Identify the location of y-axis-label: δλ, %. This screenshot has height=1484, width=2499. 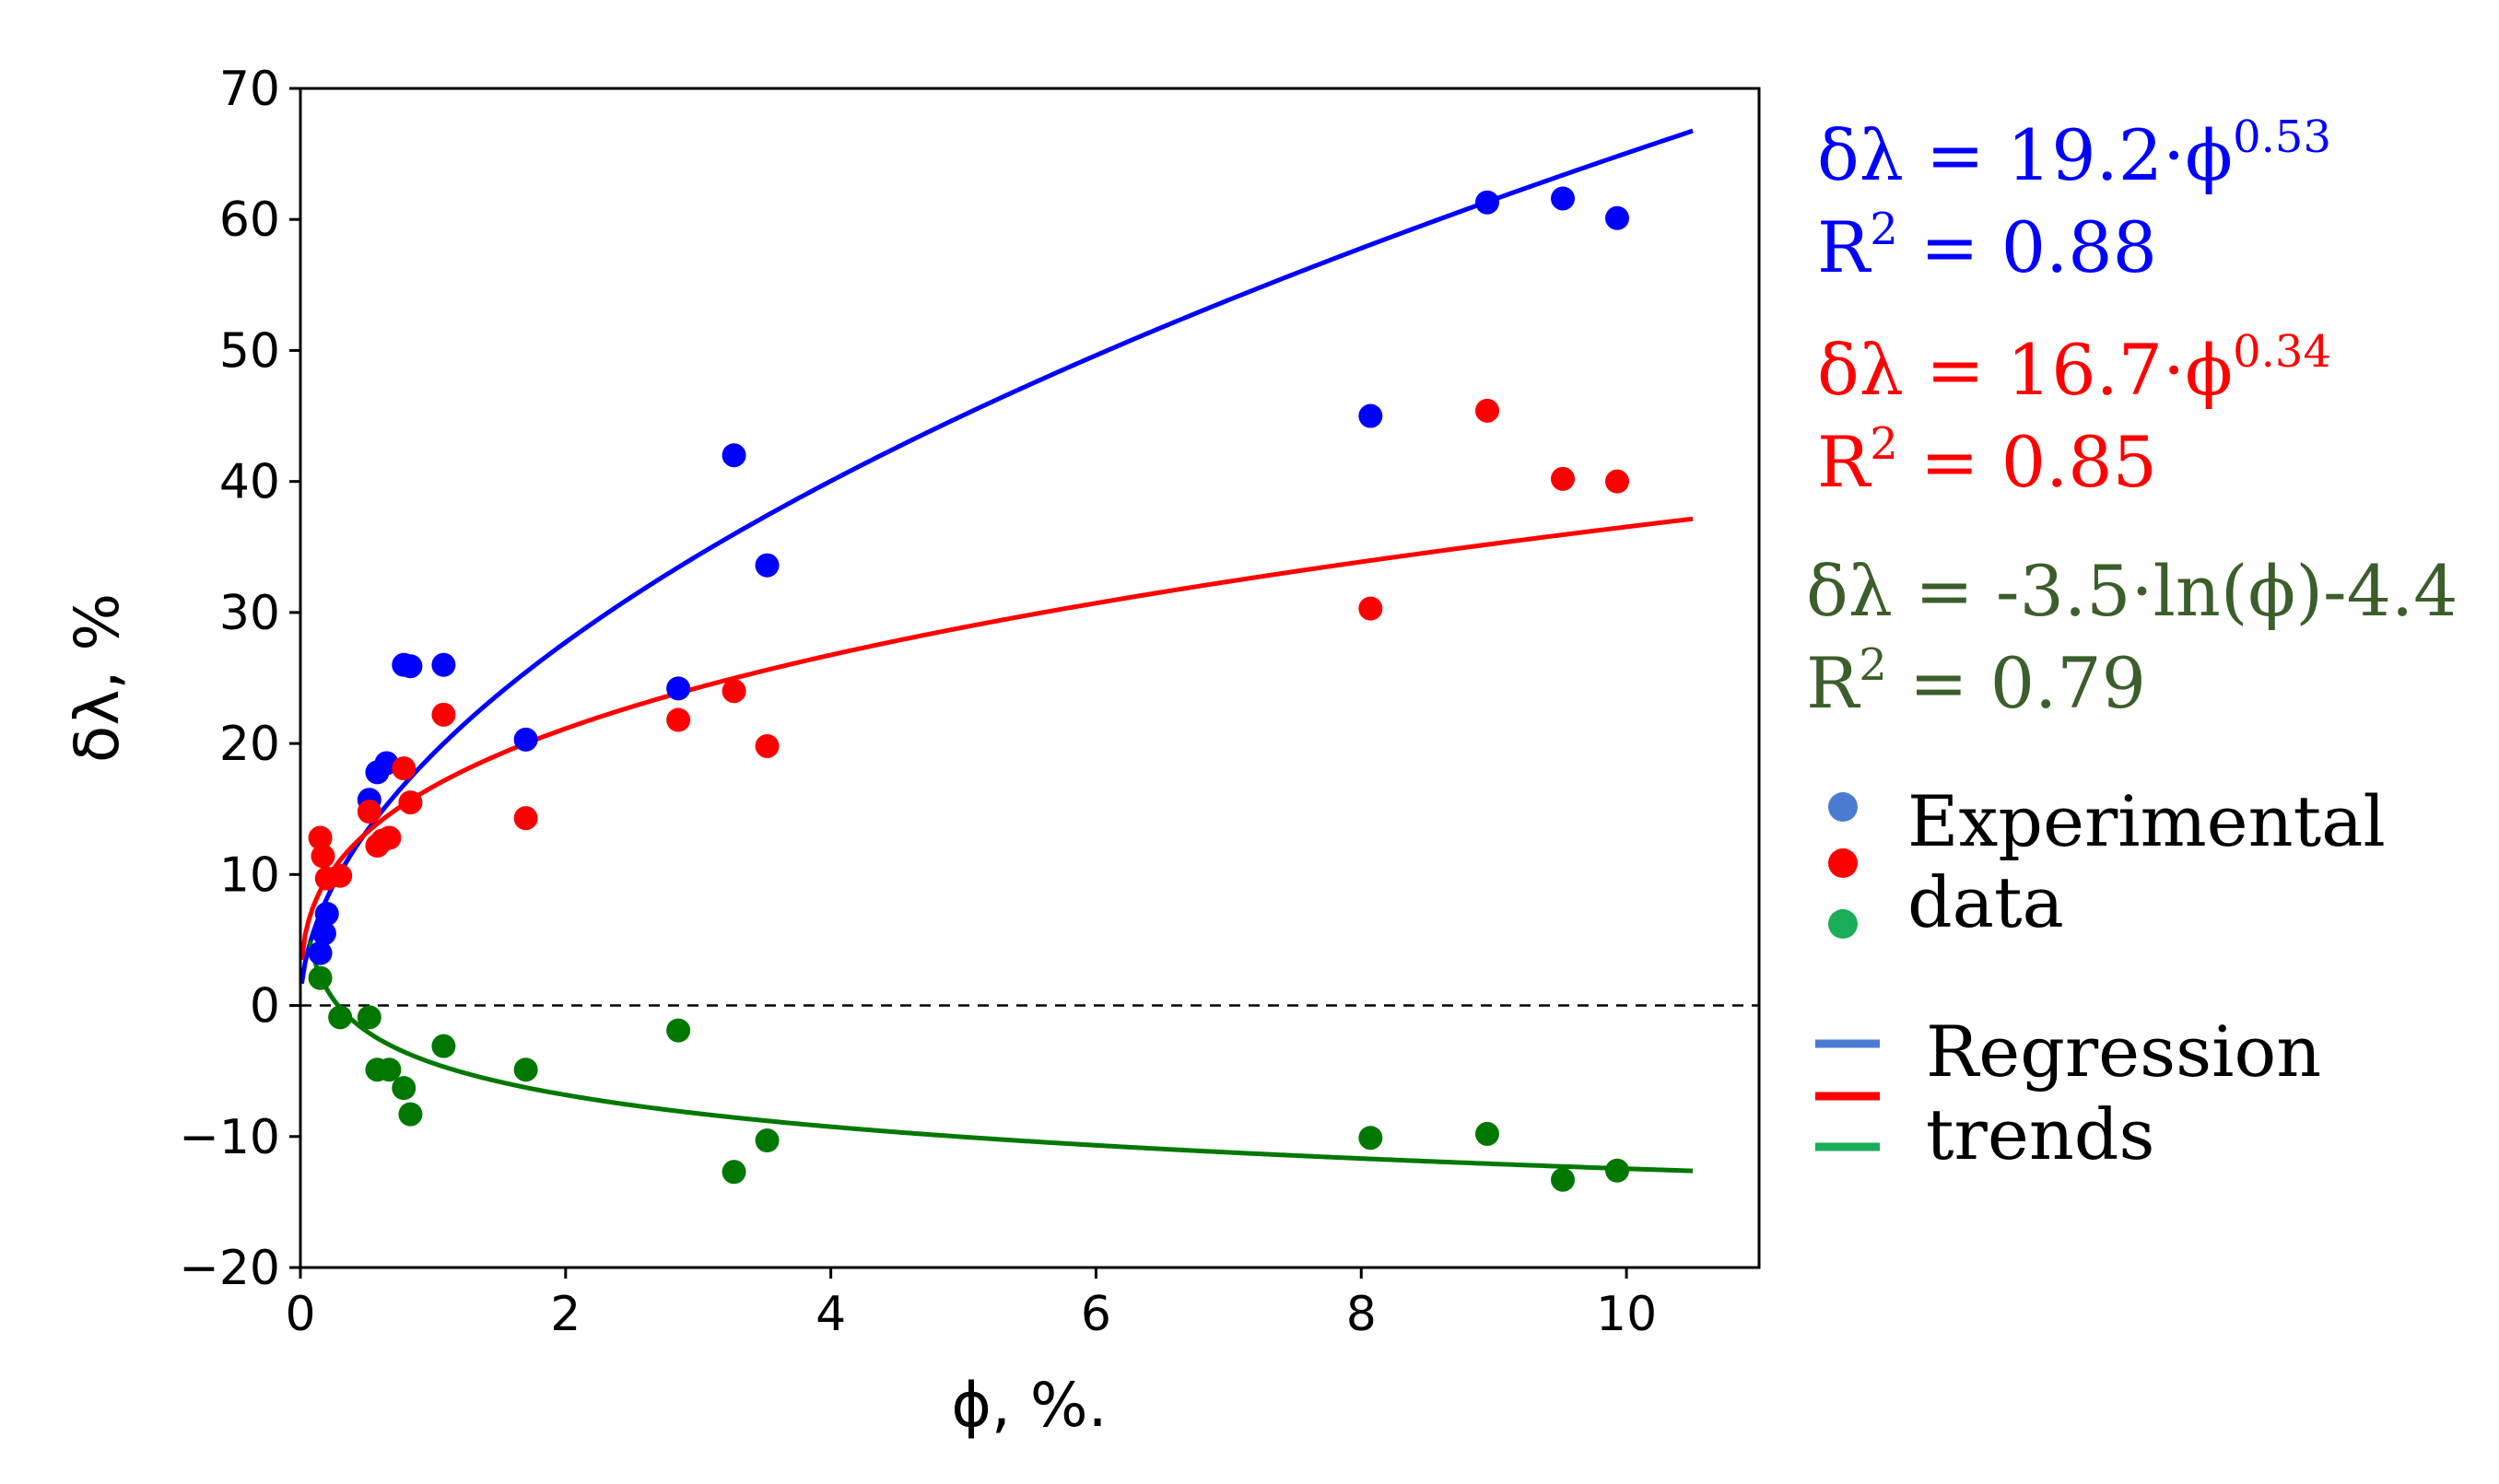
(97, 678).